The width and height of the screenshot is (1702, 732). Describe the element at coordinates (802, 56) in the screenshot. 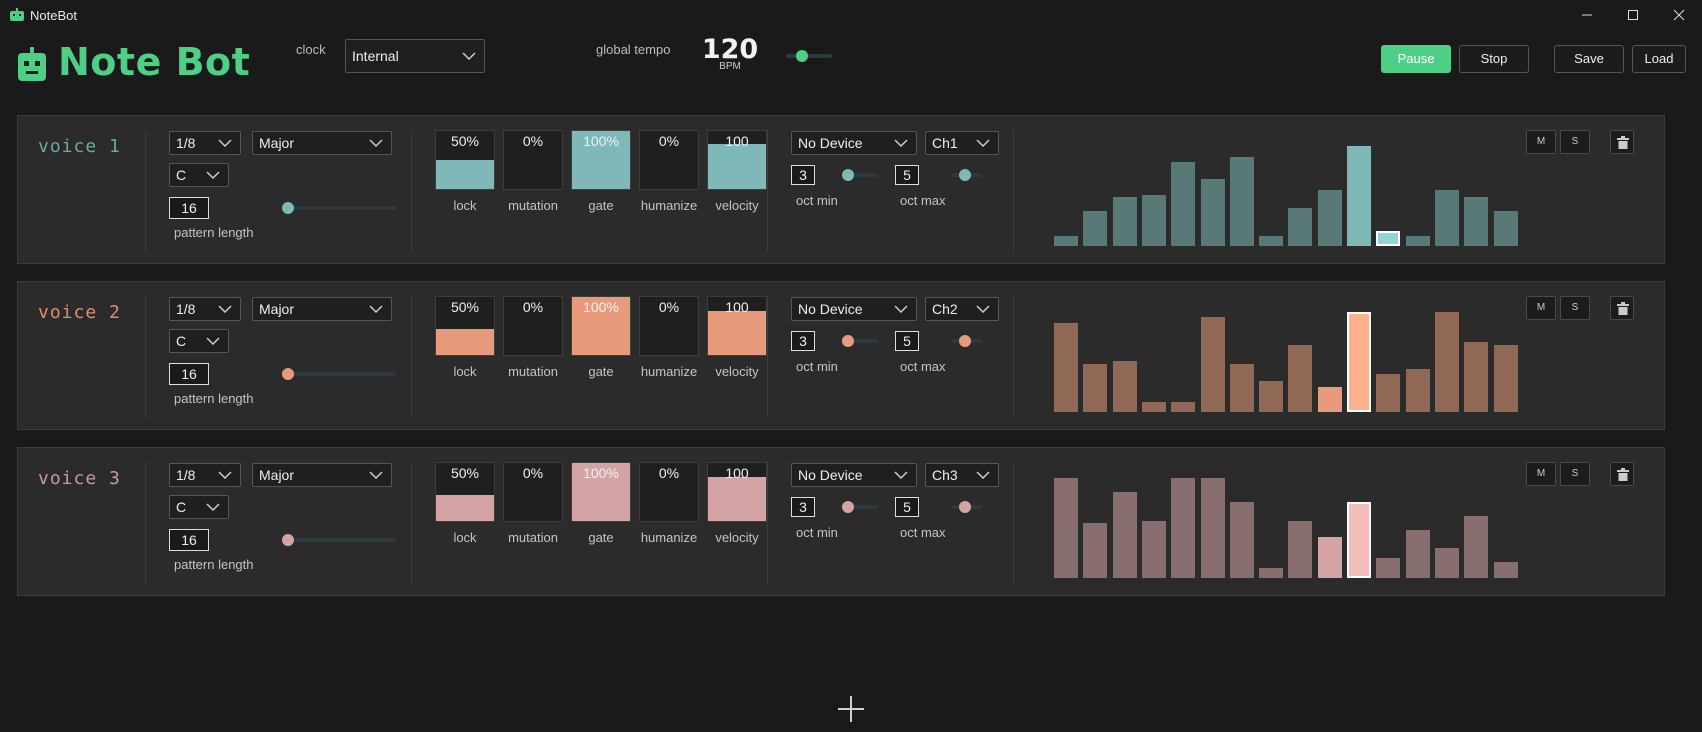

I see `tempo-slider-handle` at that location.